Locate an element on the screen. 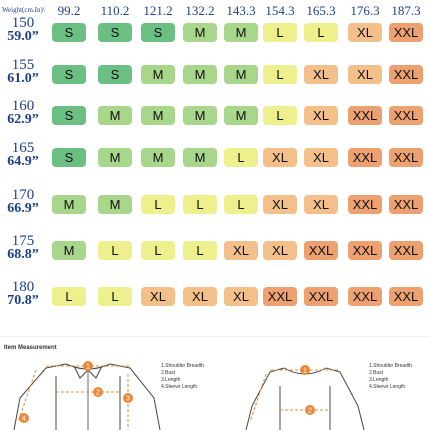 This screenshot has width=430, height=430. height-cm: 160 is located at coordinates (23, 106).